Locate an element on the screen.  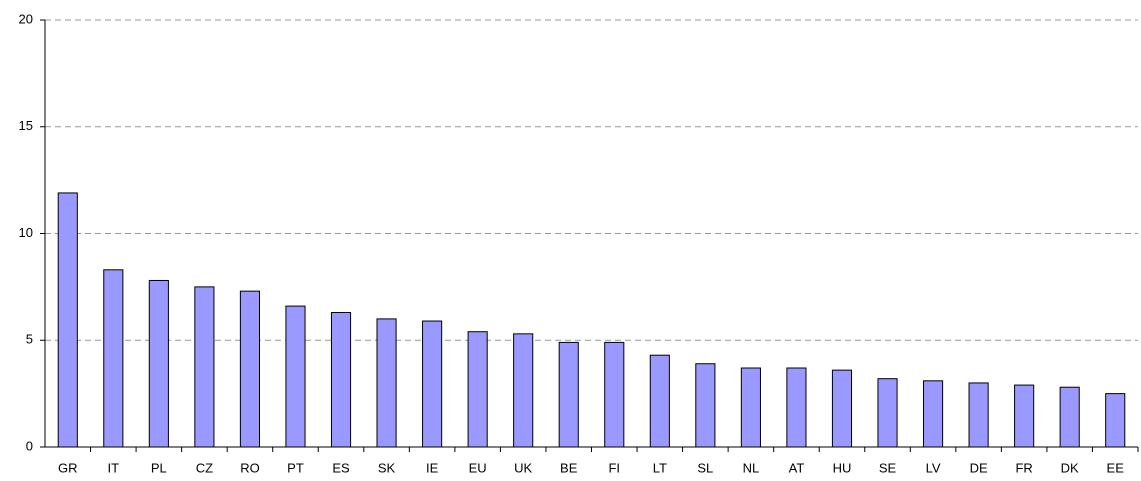
y-tick-label: 20 is located at coordinates (26, 18).